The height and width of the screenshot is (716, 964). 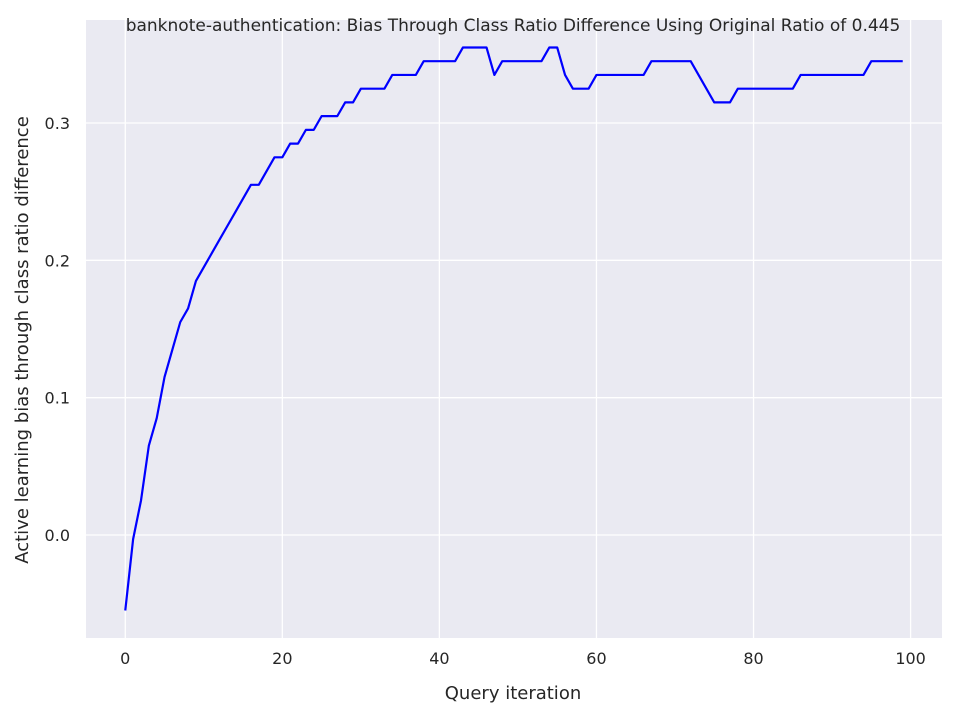 What do you see at coordinates (125, 658) in the screenshot?
I see `x-tick-label: 0` at bounding box center [125, 658].